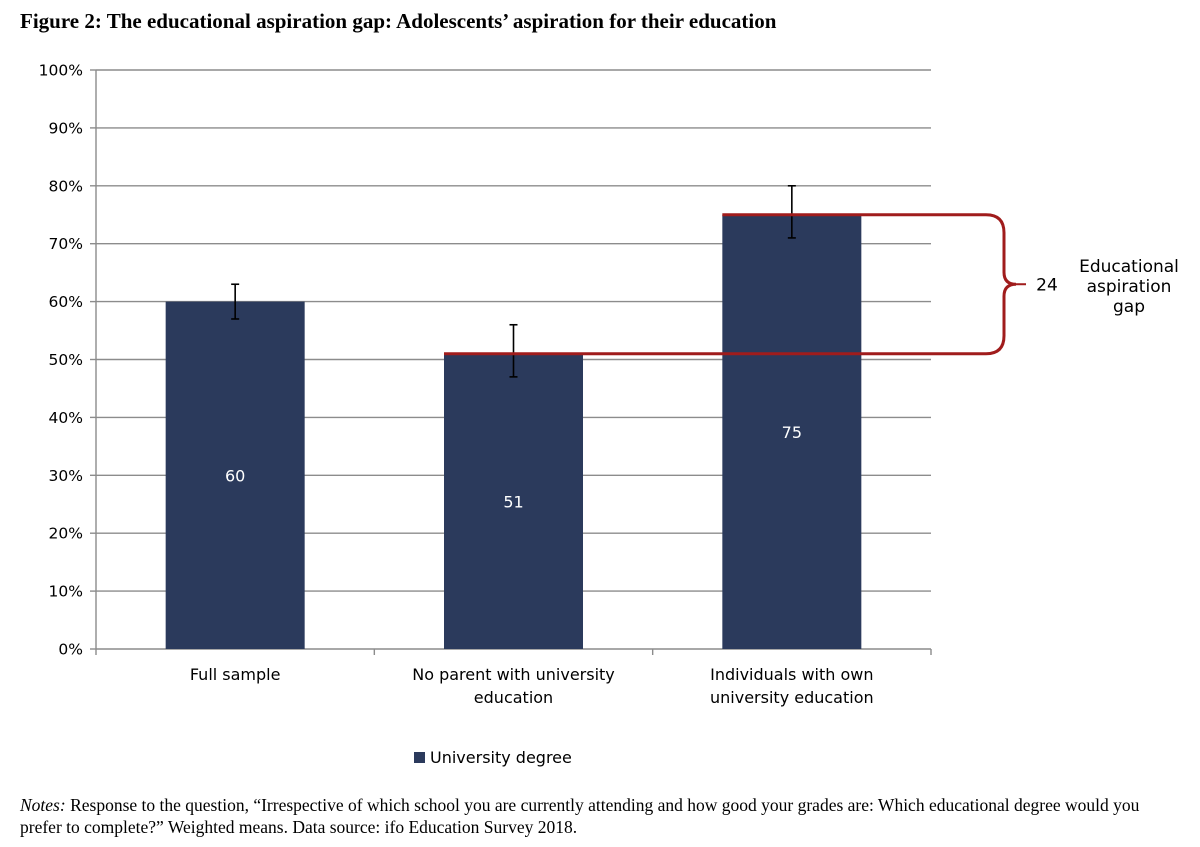 This screenshot has height=847, width=1200. What do you see at coordinates (1001, 284) in the screenshot?
I see `gap-bracket` at bounding box center [1001, 284].